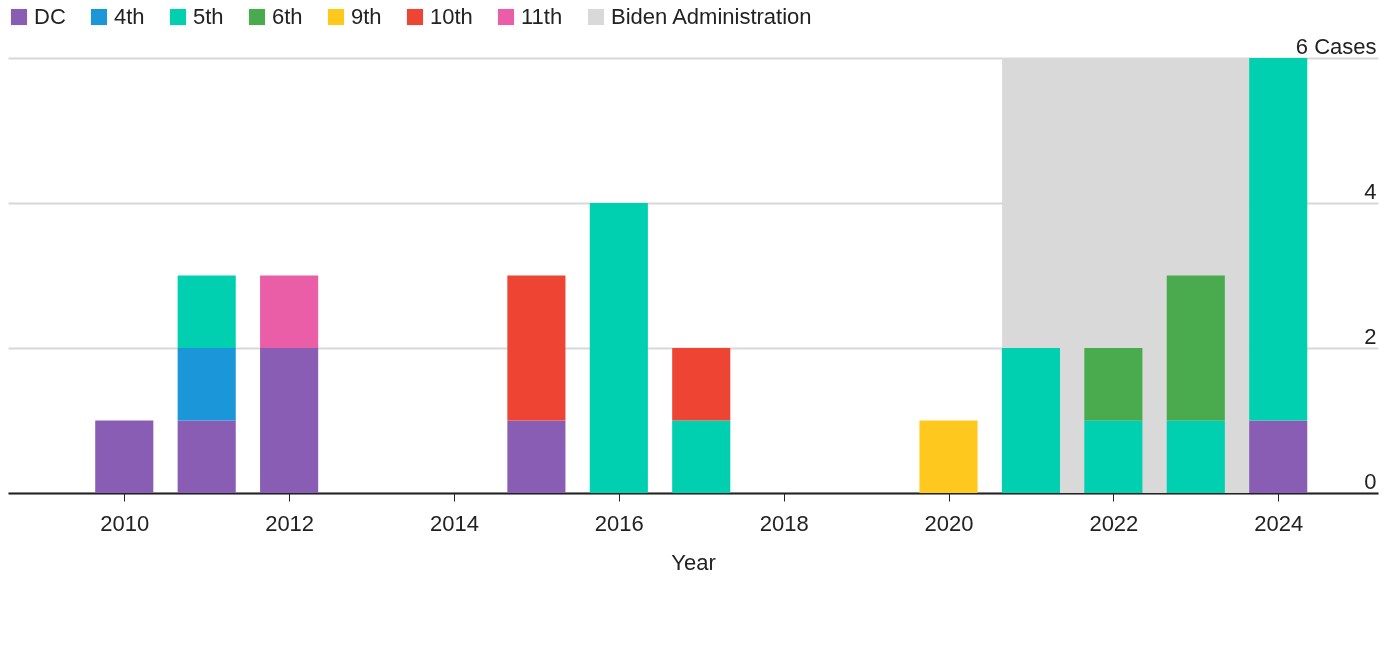  What do you see at coordinates (454, 523) in the screenshot?
I see `x-tick-label: 2014` at bounding box center [454, 523].